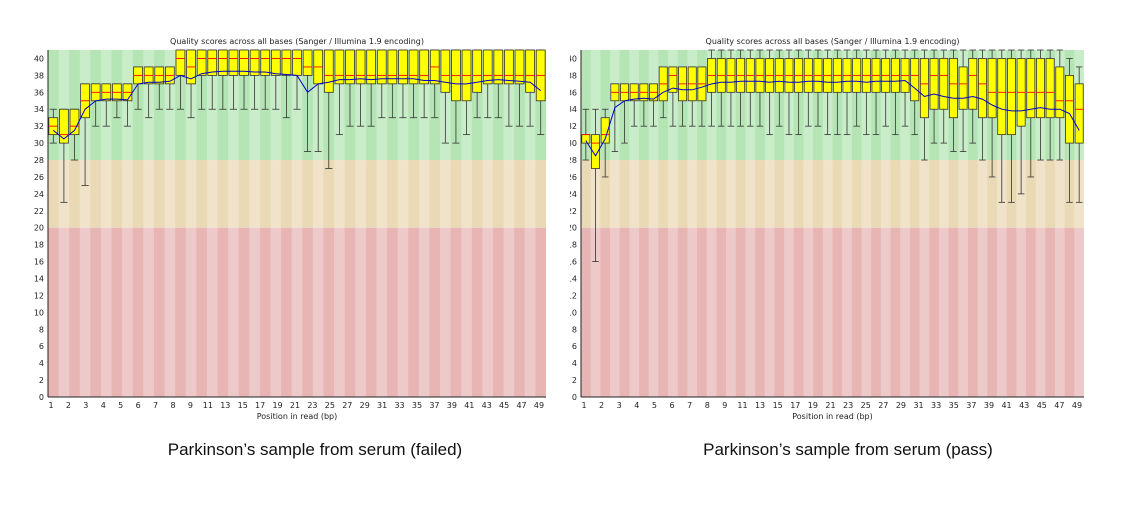  Describe the element at coordinates (574, 346) in the screenshot. I see `y-tick-label: 6` at that location.